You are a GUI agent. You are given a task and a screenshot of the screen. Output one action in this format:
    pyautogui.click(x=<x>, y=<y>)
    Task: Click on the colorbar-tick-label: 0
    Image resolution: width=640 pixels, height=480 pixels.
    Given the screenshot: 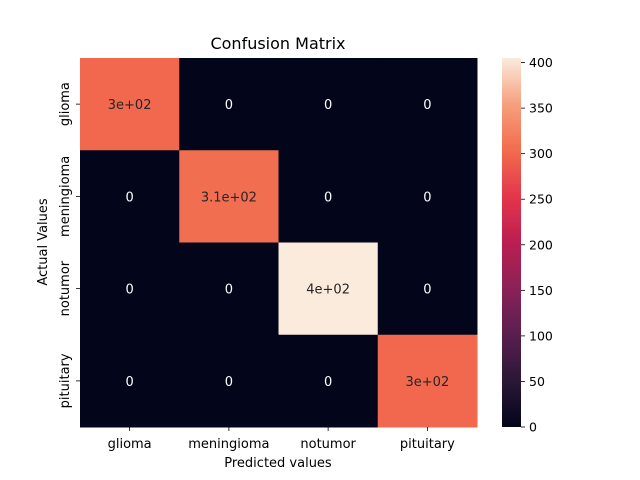 What is the action you would take?
    pyautogui.click(x=533, y=427)
    